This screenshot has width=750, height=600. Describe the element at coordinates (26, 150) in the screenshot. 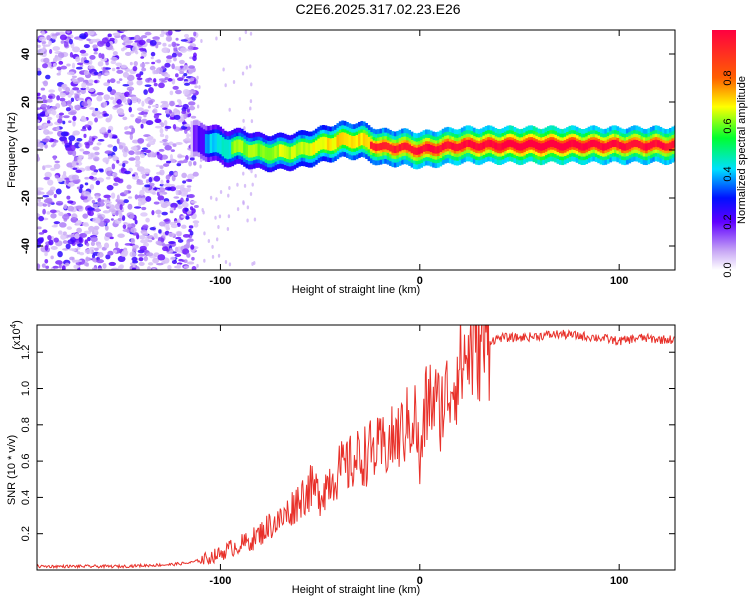

I see `top-y-tick-label: 0` at that location.